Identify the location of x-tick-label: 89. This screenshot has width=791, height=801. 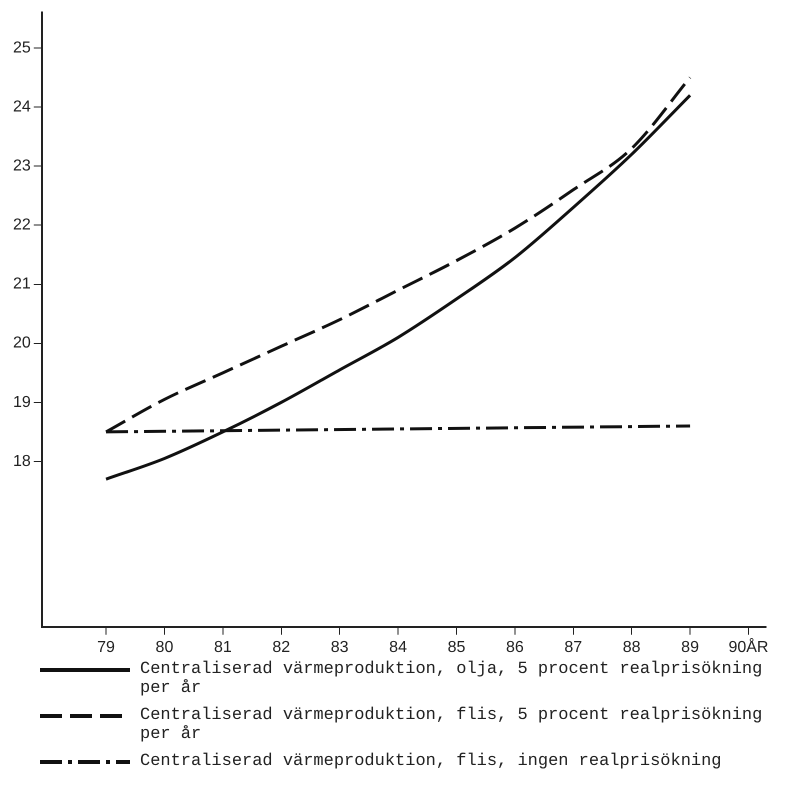
(690, 647).